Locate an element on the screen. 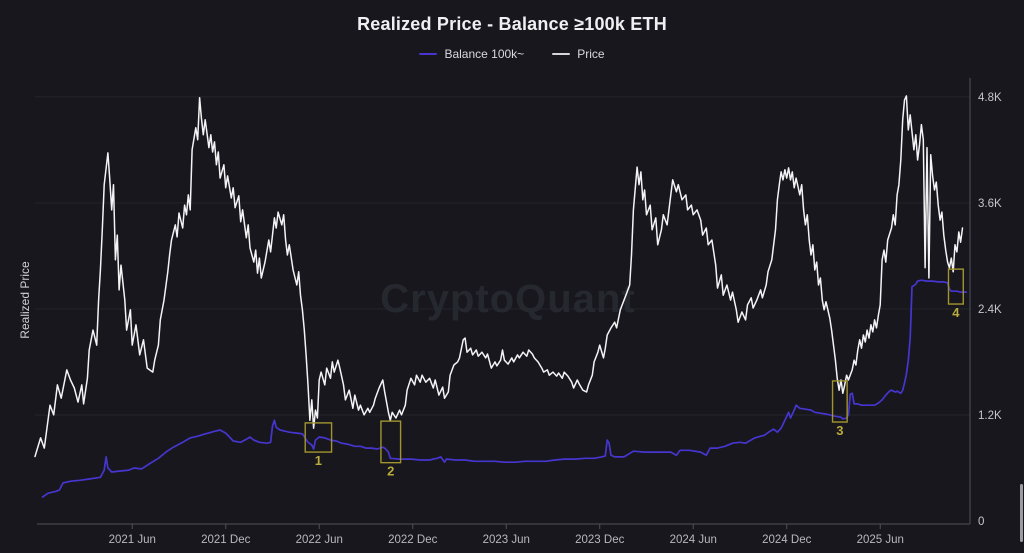 The width and height of the screenshot is (1024, 553). x-tick-label-2025-jun: 2025 Jun is located at coordinates (880, 540).